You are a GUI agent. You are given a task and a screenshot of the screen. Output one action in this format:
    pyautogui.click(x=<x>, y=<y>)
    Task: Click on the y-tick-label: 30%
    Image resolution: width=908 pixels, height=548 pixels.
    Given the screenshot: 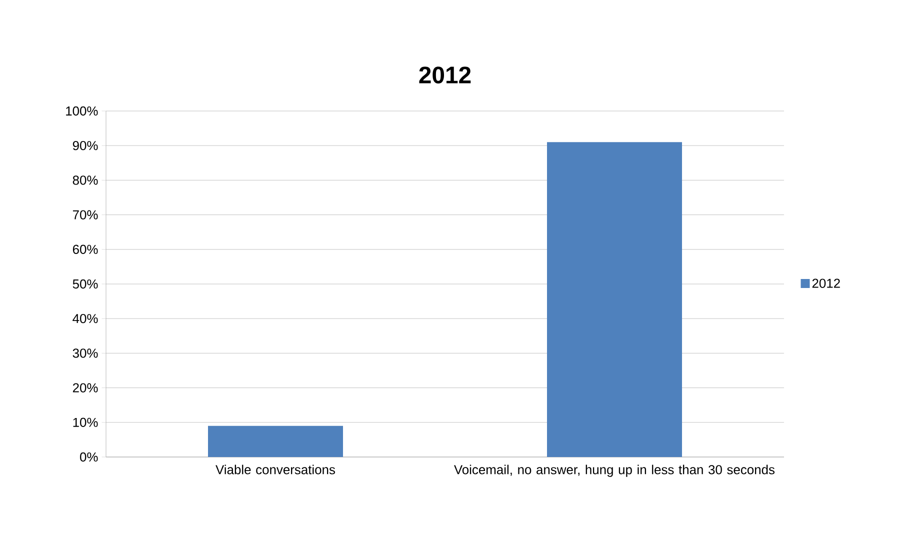 What is the action you would take?
    pyautogui.click(x=85, y=353)
    